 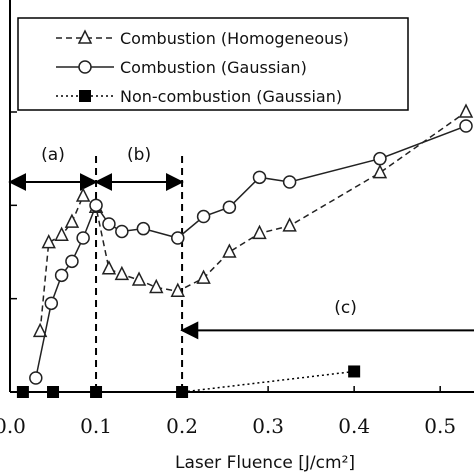 What do you see at coordinates (265, 463) in the screenshot?
I see `x-axis-label: Laser Fluence [J/cm²]` at bounding box center [265, 463].